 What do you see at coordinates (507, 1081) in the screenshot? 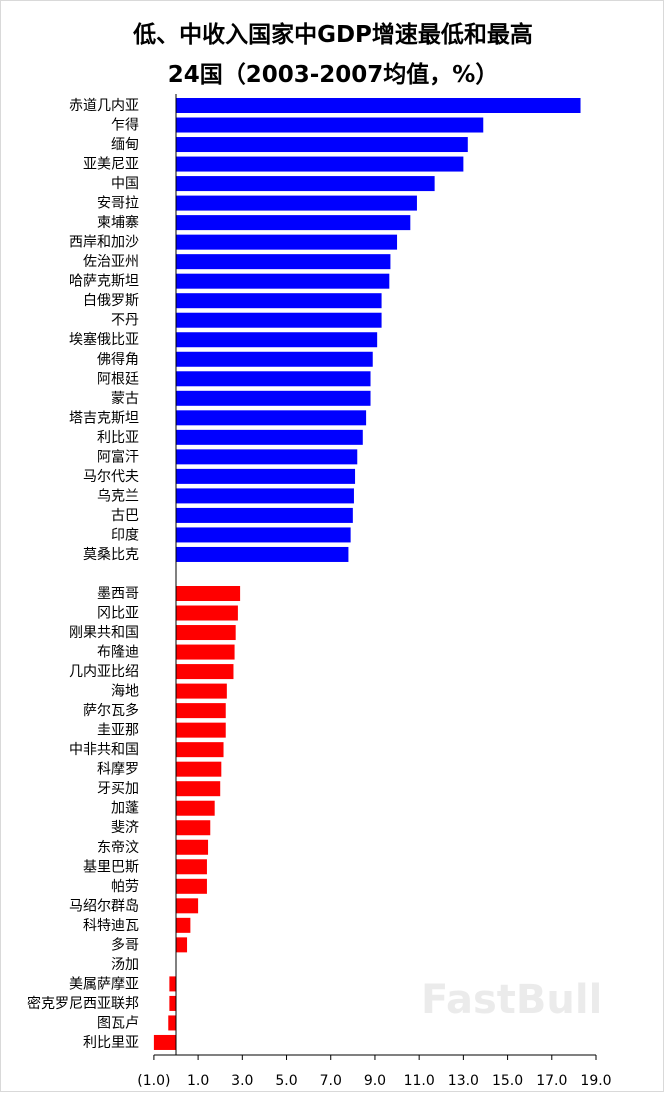
I see `x-tick-label: 15.0` at bounding box center [507, 1081].